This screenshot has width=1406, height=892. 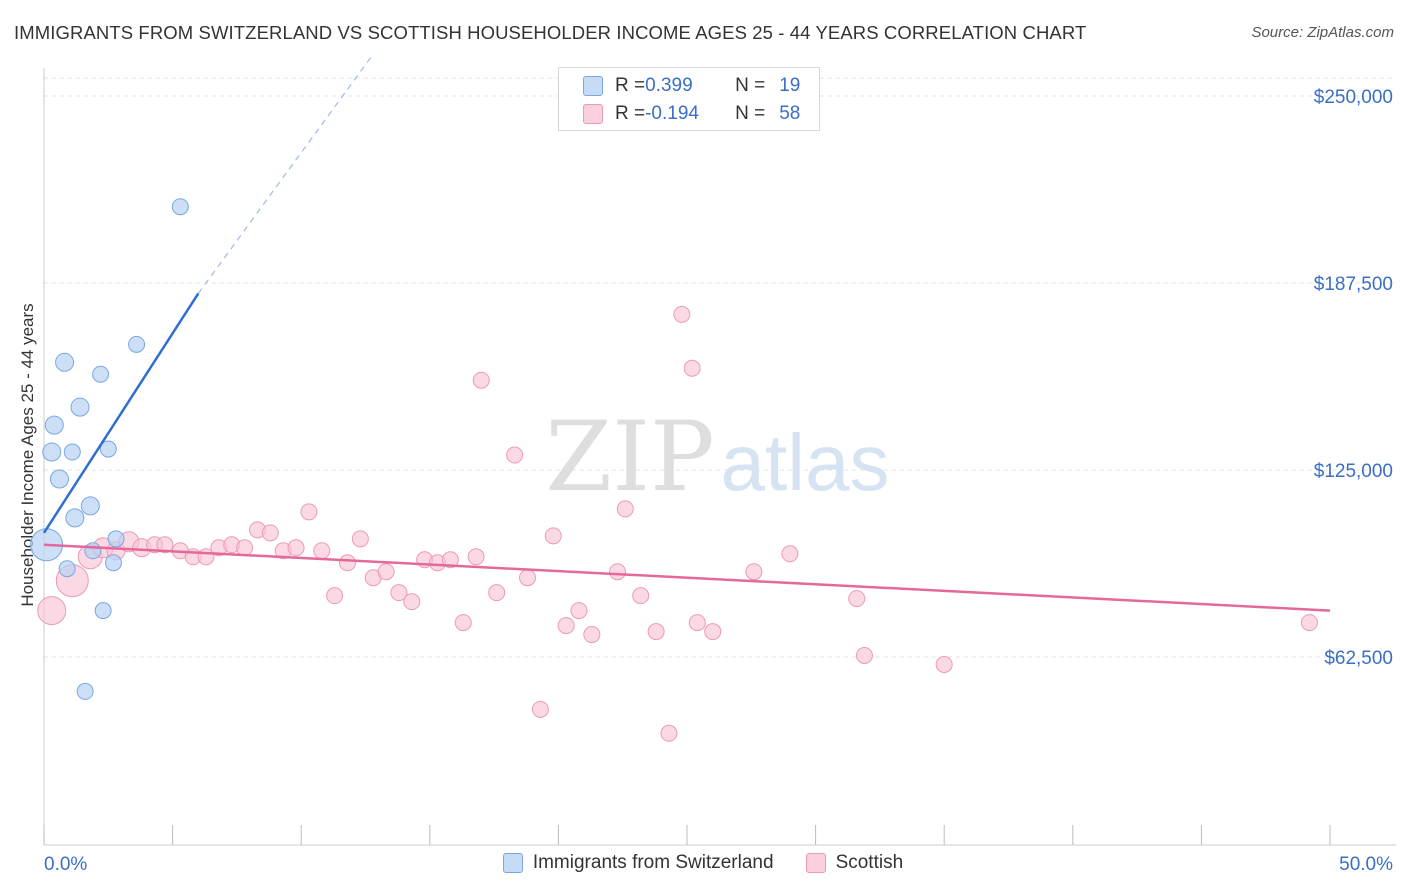 I want to click on series-legend-item-switzerland: Immigrants from Switzerland, so click(x=638, y=863).